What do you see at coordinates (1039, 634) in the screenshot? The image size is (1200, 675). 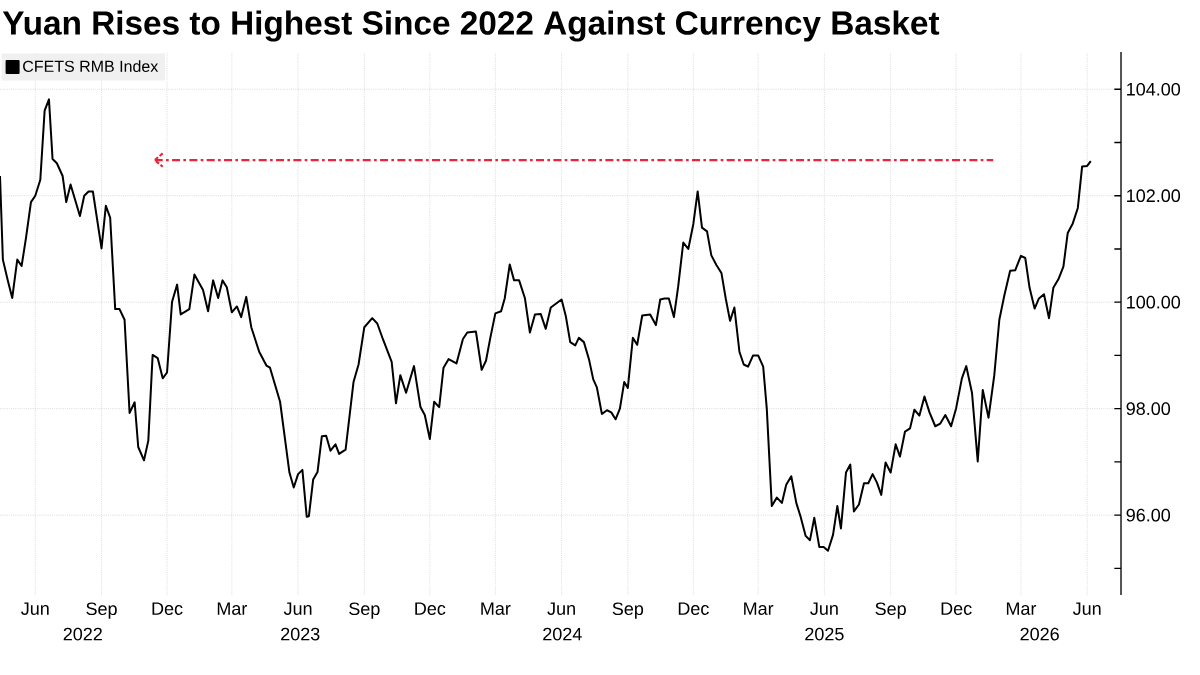 I see `x2-tick-label: 2026` at bounding box center [1039, 634].